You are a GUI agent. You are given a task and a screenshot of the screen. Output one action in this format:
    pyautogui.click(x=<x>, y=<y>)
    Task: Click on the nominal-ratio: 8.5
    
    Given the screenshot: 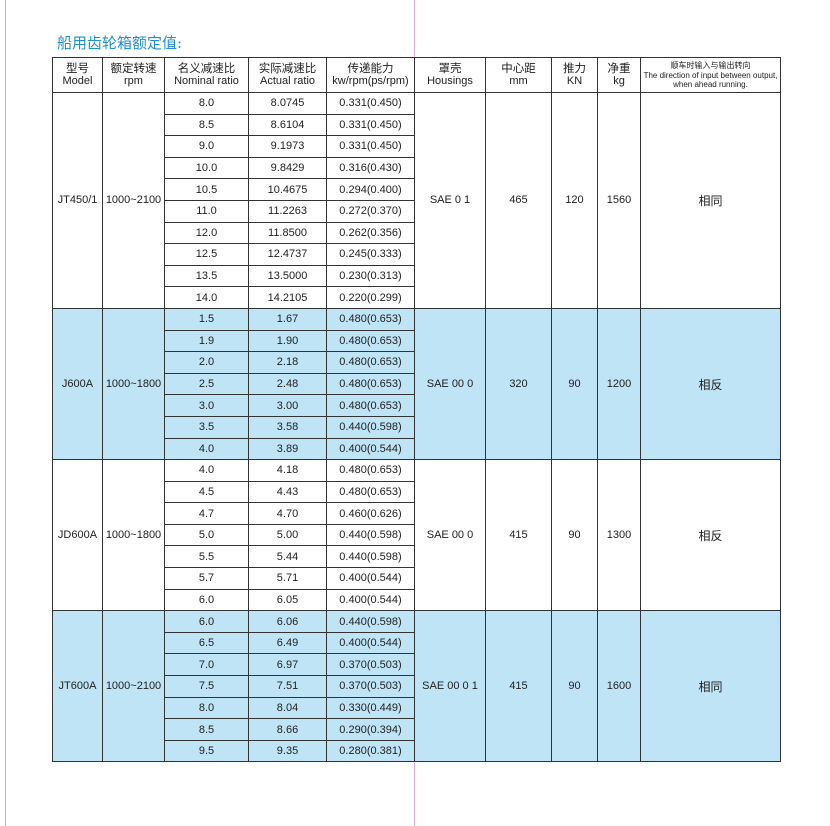 What is the action you would take?
    pyautogui.click(x=206, y=729)
    